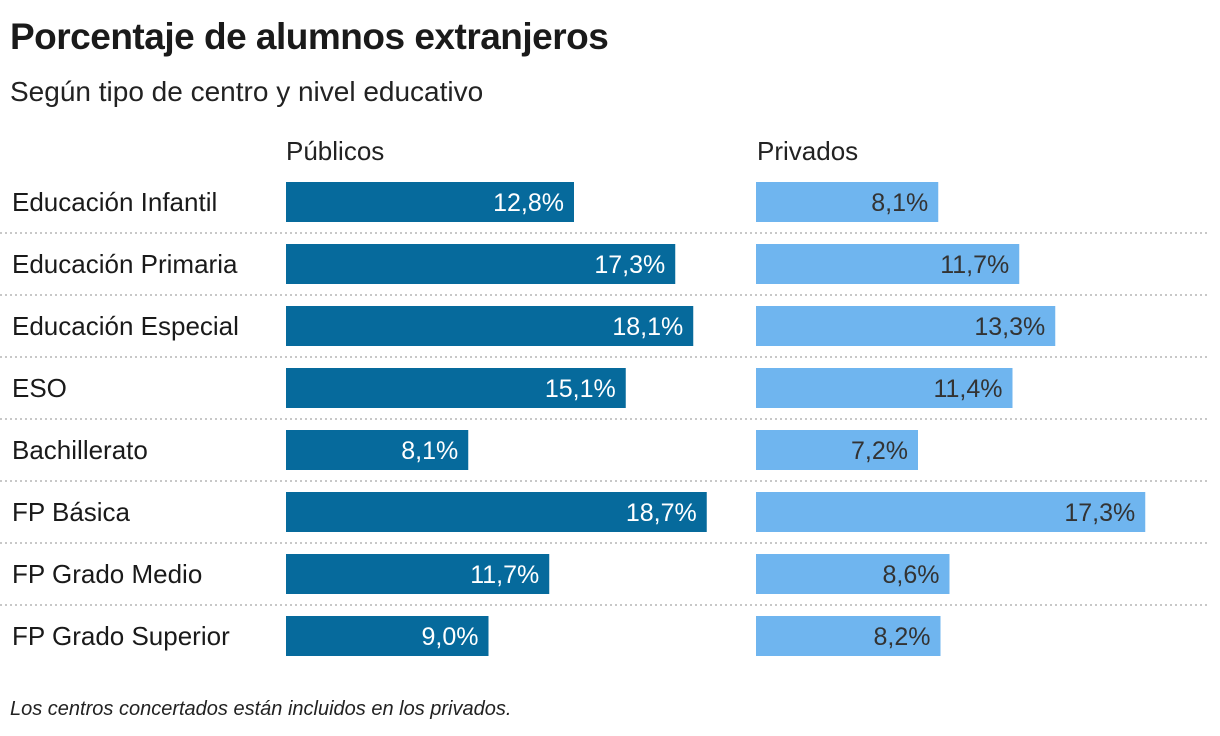  Describe the element at coordinates (114, 202) in the screenshot. I see `category-label: Educación Infantil` at that location.